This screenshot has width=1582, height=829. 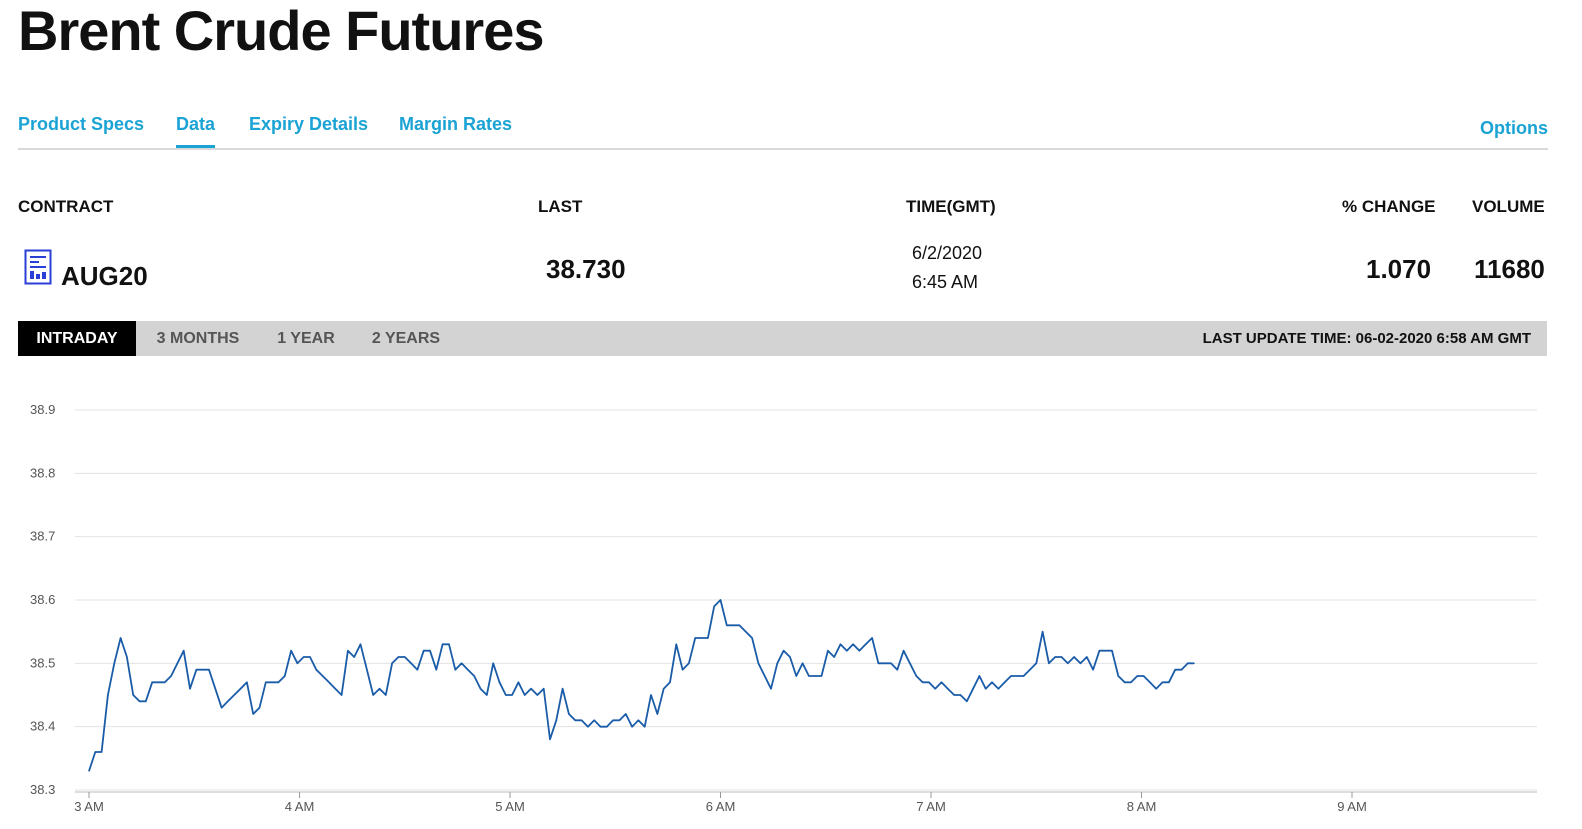 What do you see at coordinates (1514, 128) in the screenshot?
I see `options-link: Options` at bounding box center [1514, 128].